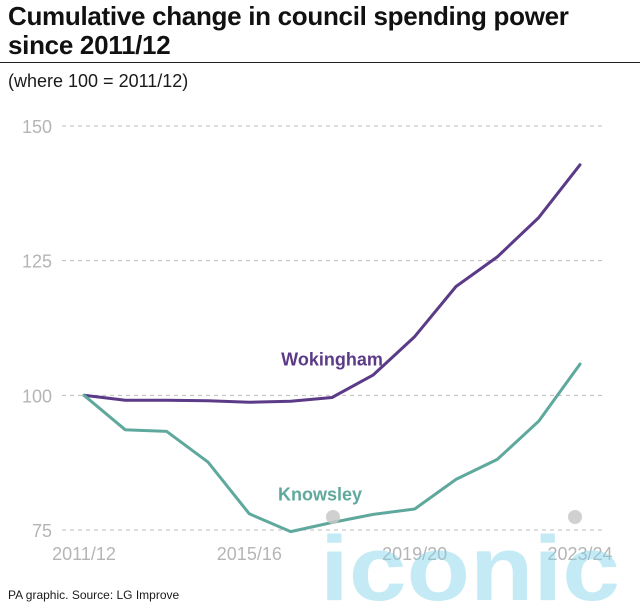 Image resolution: width=640 pixels, height=608 pixels. Describe the element at coordinates (575, 517) in the screenshot. I see `watermark-dot-right` at that location.